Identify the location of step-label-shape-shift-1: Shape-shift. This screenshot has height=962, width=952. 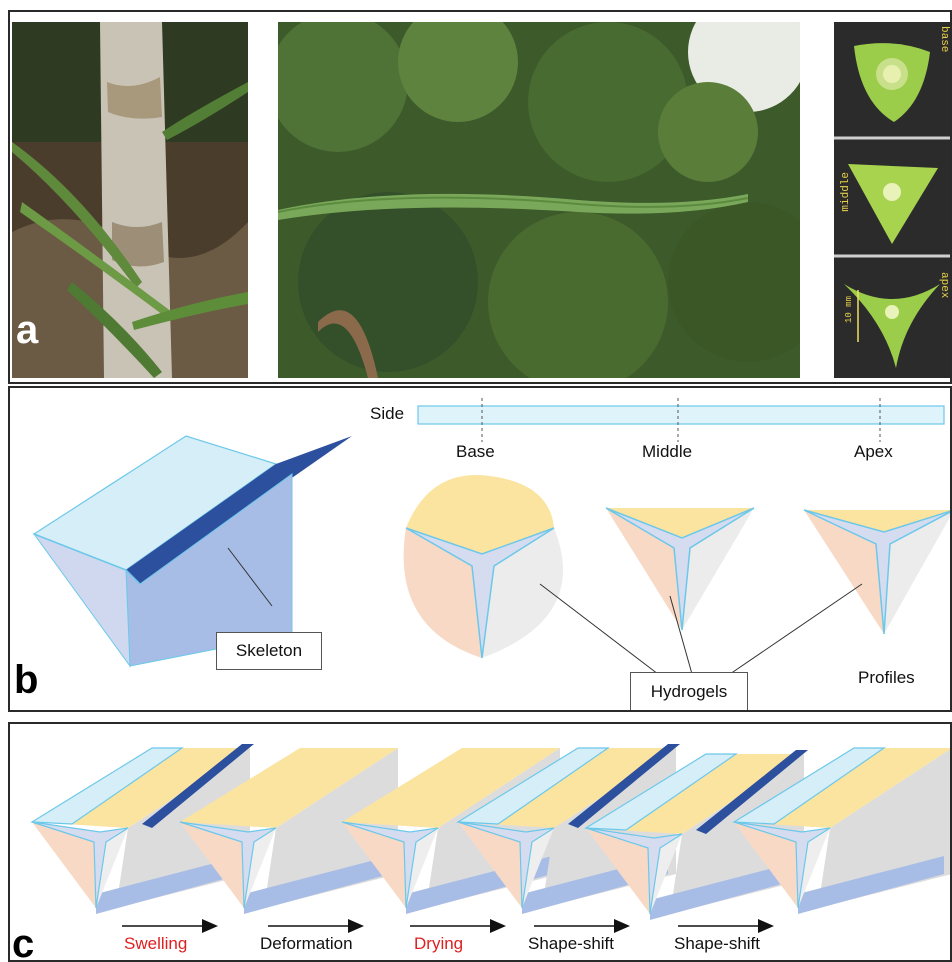
(571, 943).